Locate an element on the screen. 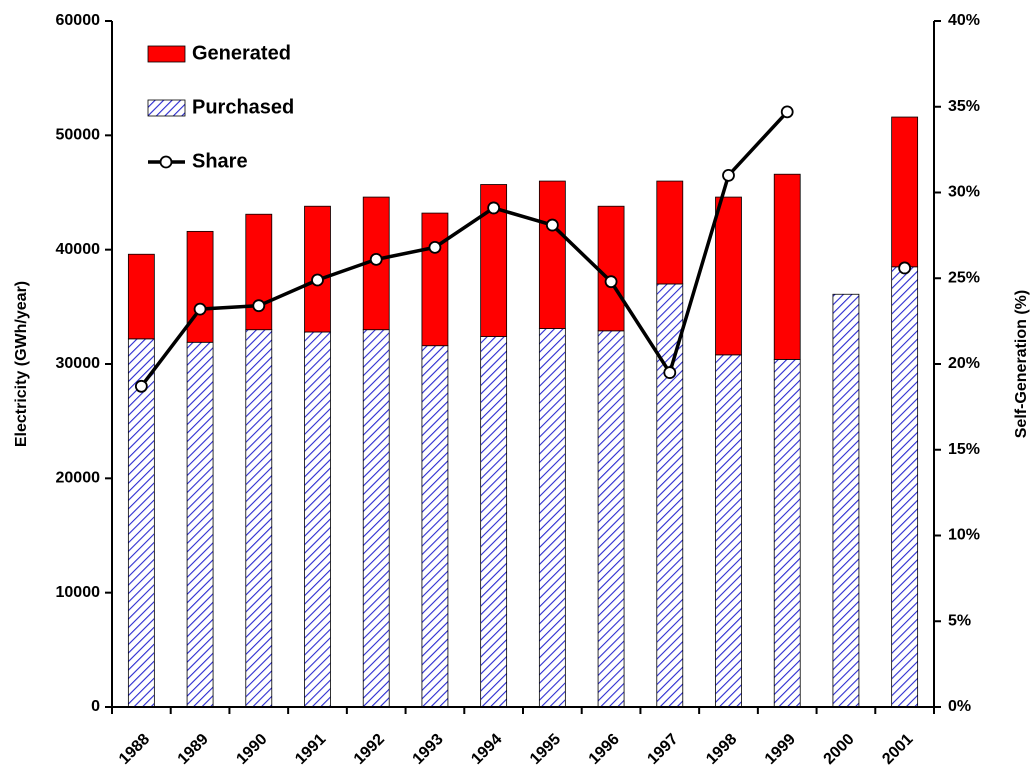  x-tick-label: 2001 is located at coordinates (897, 749).